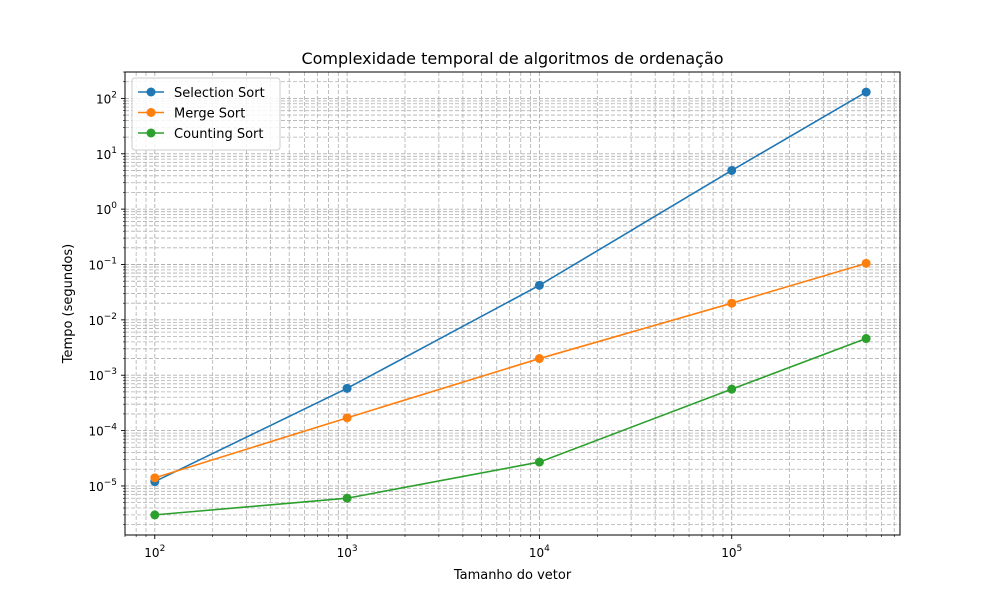 The height and width of the screenshot is (600, 1000). Describe the element at coordinates (102, 431) in the screenshot. I see `y-tick-label: 10⁻⁴` at that location.